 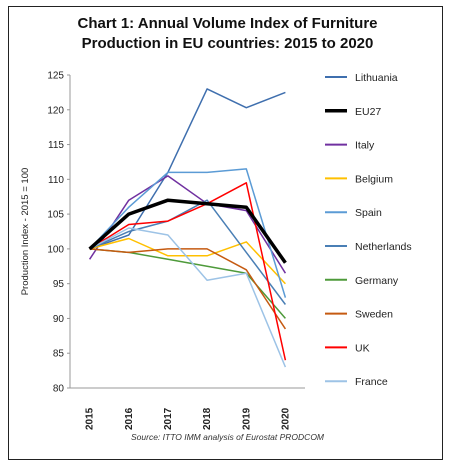 I want to click on series-line-lithuania, so click(x=187, y=169).